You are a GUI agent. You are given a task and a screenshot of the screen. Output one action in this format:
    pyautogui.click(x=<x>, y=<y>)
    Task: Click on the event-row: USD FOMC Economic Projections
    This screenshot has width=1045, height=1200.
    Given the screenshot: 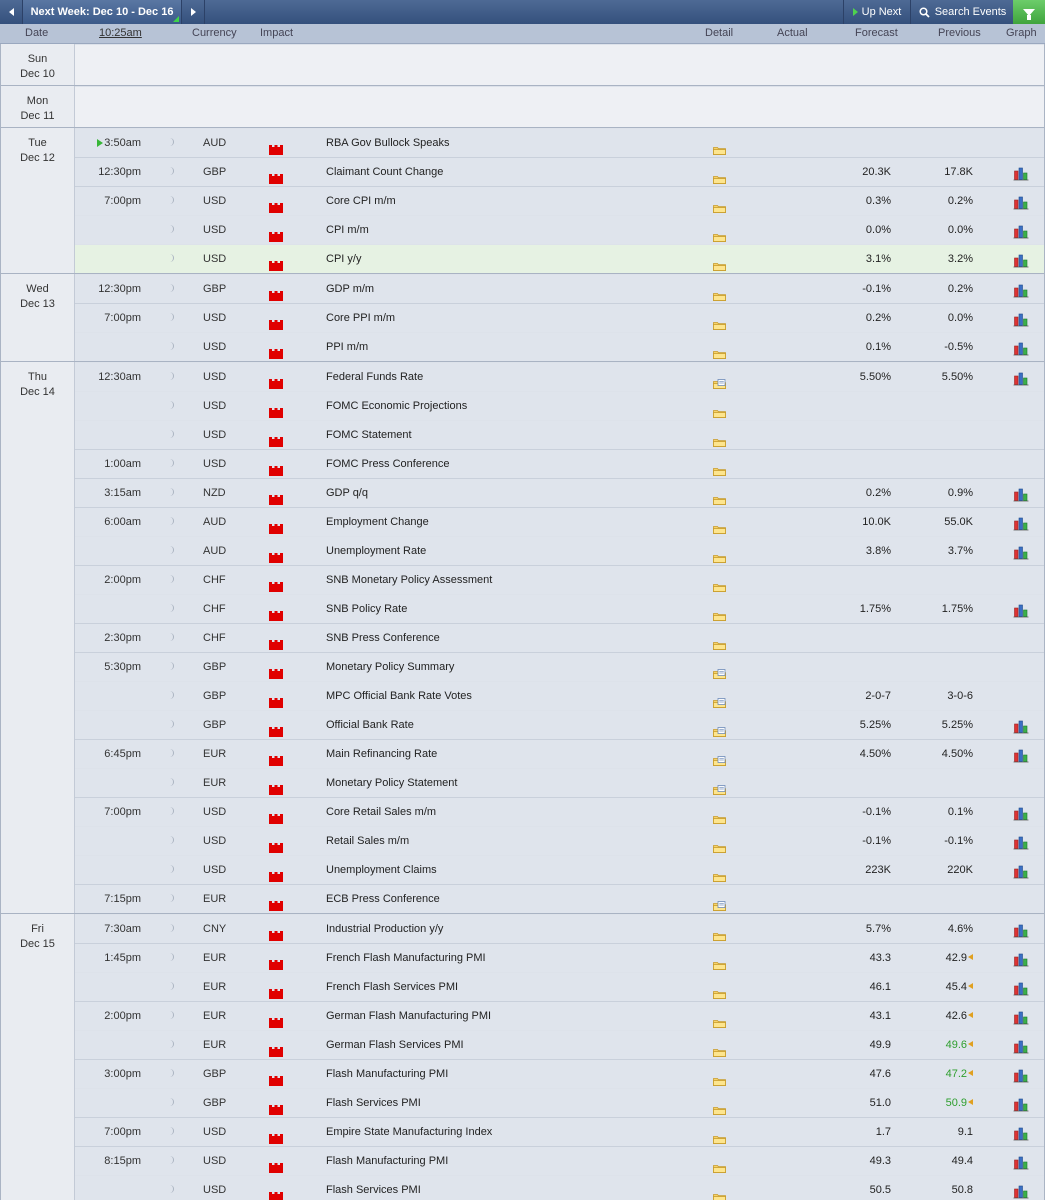 What is the action you would take?
    pyautogui.click(x=559, y=405)
    